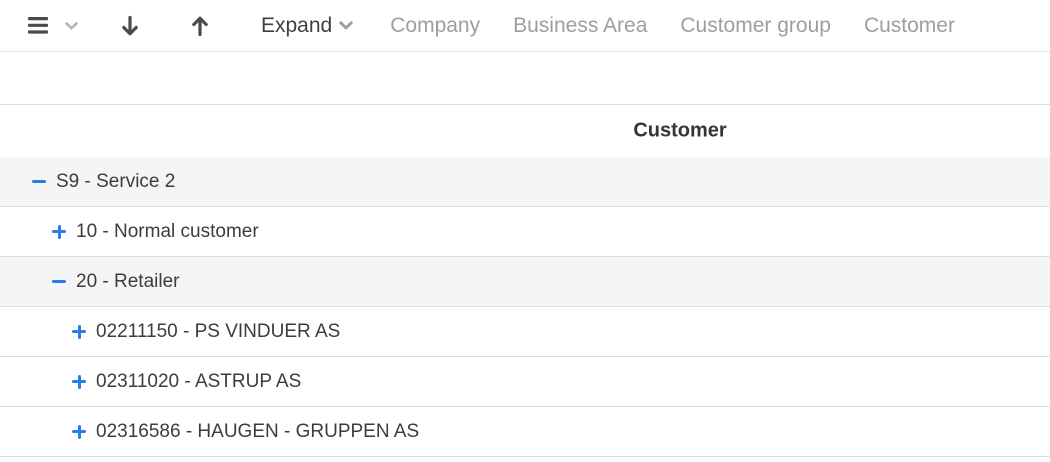 This screenshot has height=462, width=1050. What do you see at coordinates (525, 382) in the screenshot?
I see `tree-row: 02311020 - ASTRUP AS` at bounding box center [525, 382].